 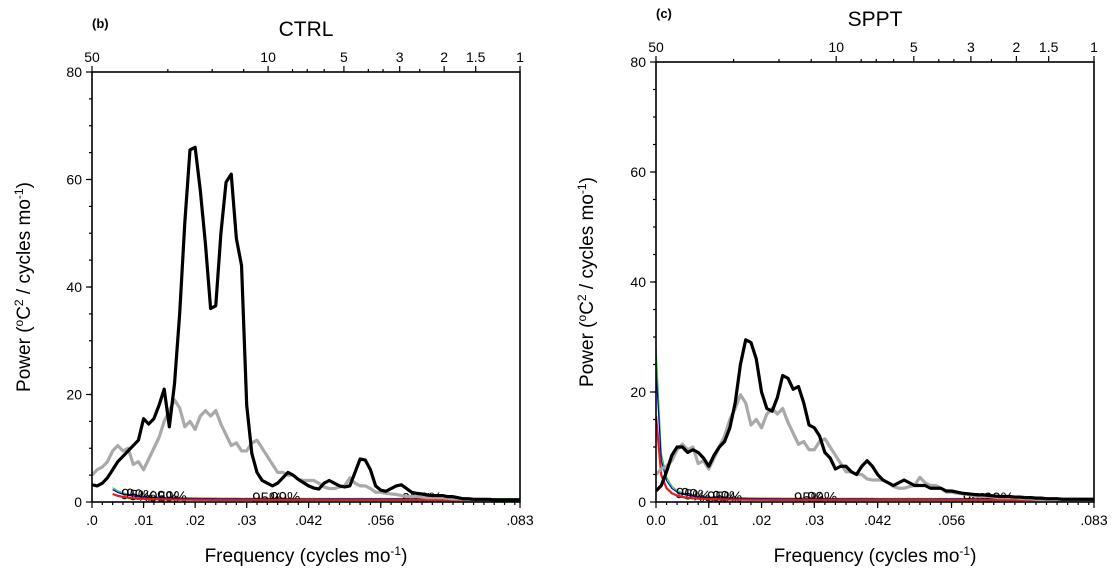 I want to click on panel-label: (c), so click(x=664, y=13).